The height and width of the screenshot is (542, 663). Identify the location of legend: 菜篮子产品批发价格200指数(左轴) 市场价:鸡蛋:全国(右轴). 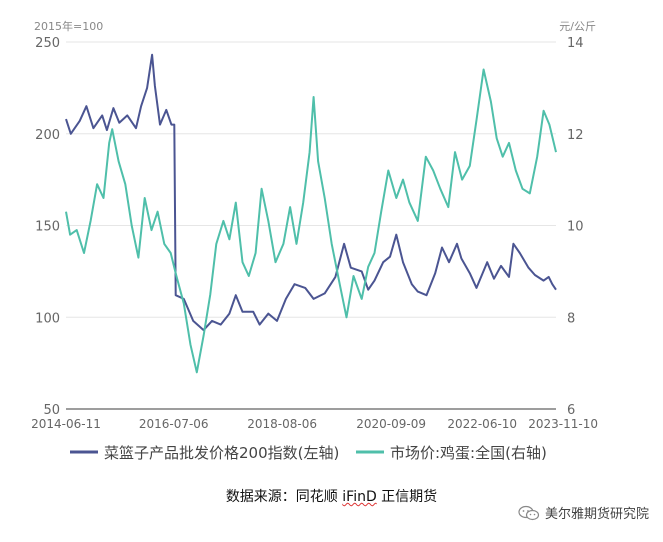
(308, 453).